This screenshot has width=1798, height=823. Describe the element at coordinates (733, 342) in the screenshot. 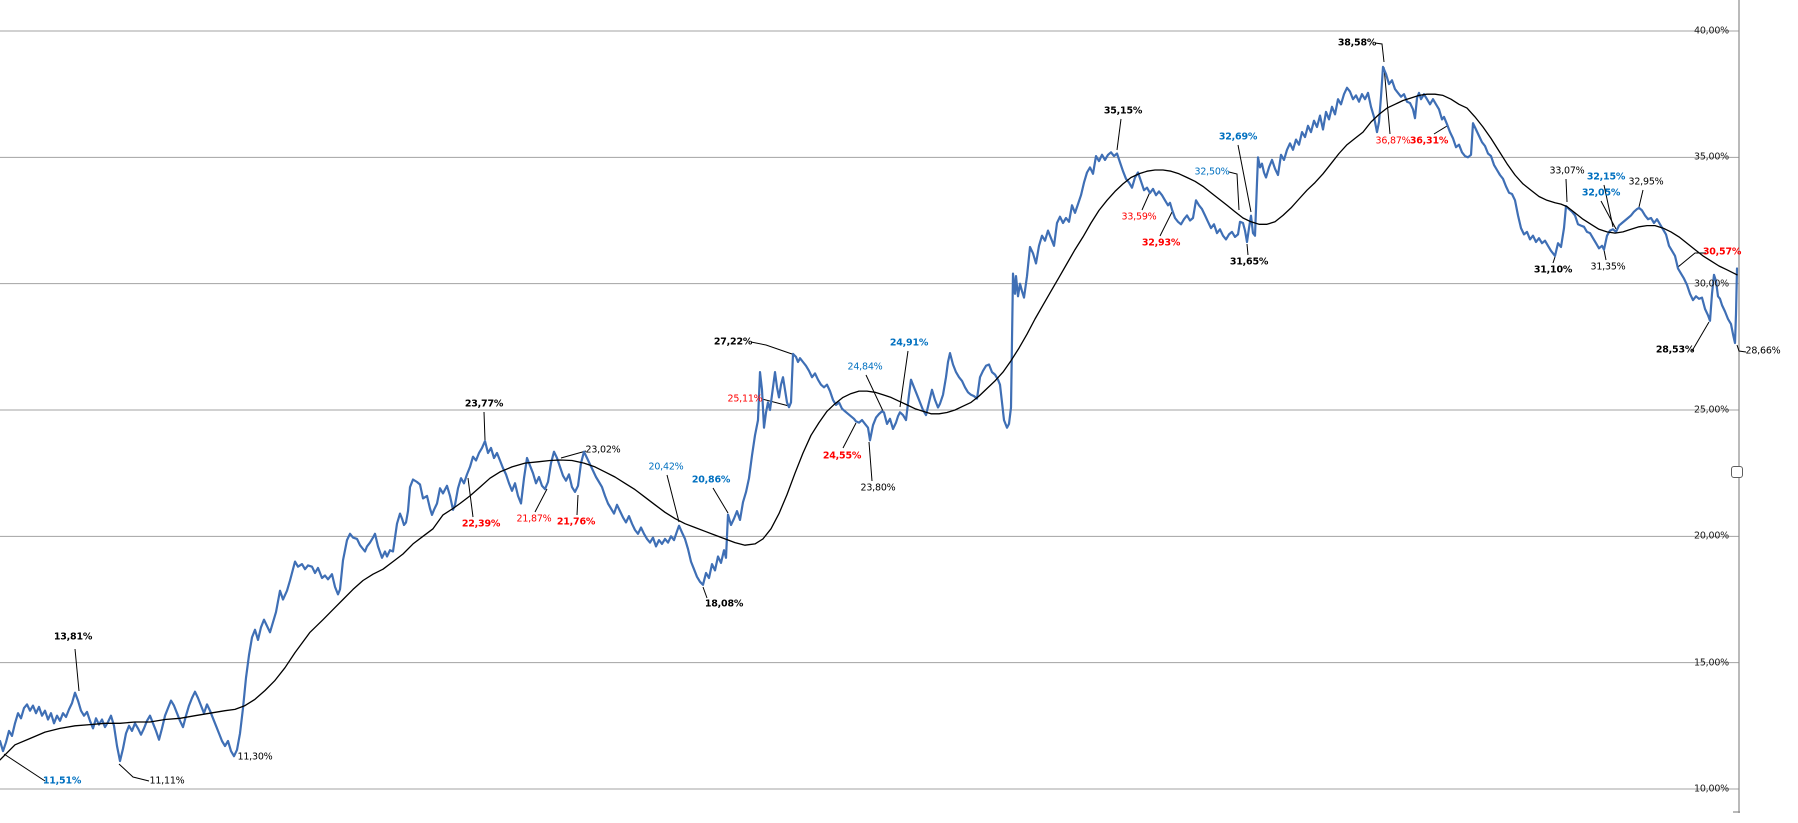

I see `data-label: 27,22%` at that location.